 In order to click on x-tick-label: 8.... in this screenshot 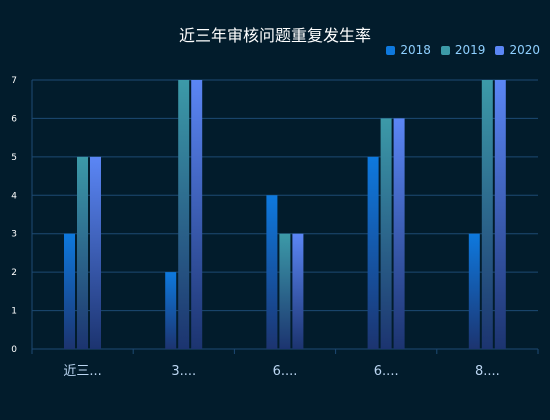, I will do `click(487, 371)`.